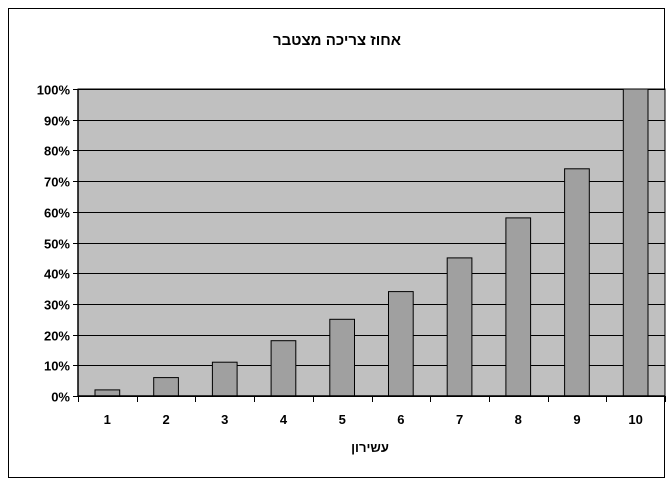  Describe the element at coordinates (576, 419) in the screenshot. I see `x-tick-label: 9` at that location.